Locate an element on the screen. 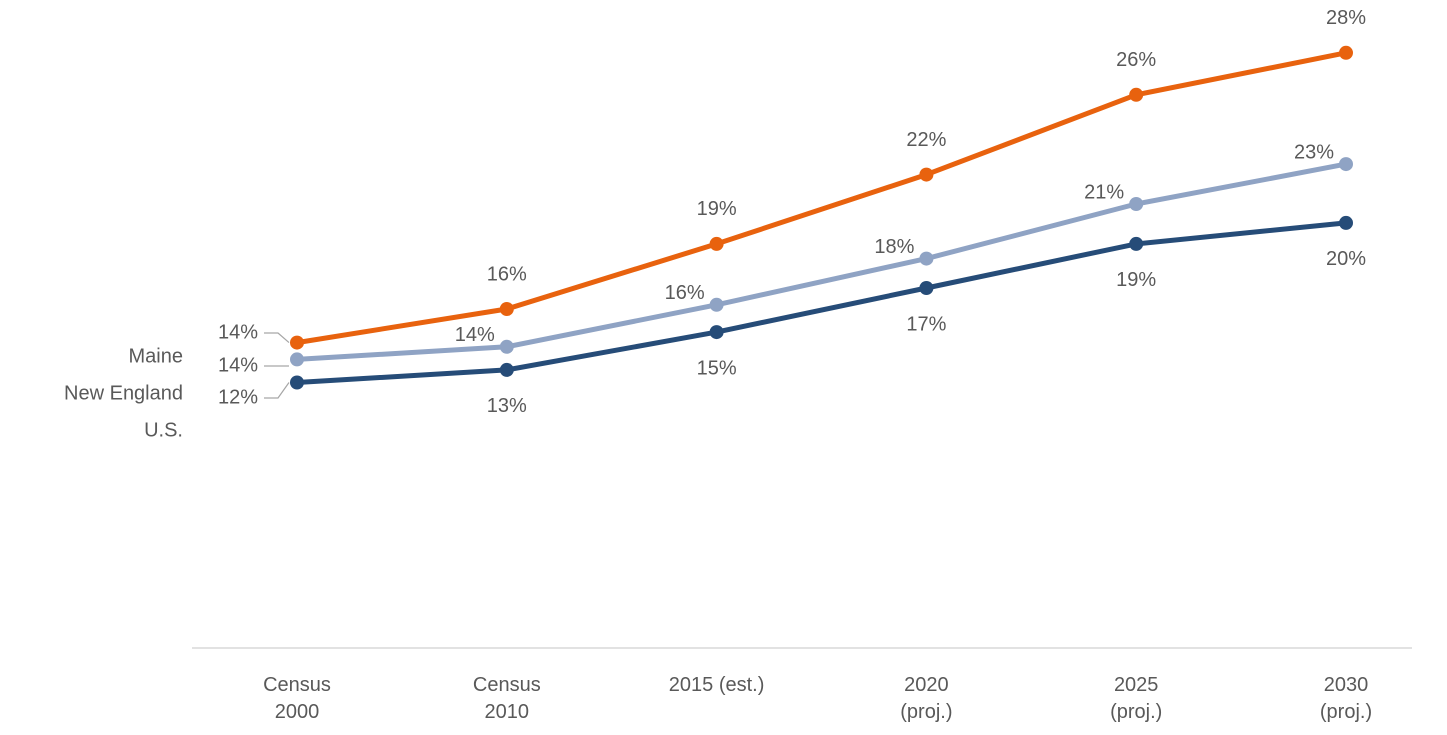 Image resolution: width=1447 pixels, height=735 pixels. x-tick-label: 2020 (proj.) is located at coordinates (926, 698).